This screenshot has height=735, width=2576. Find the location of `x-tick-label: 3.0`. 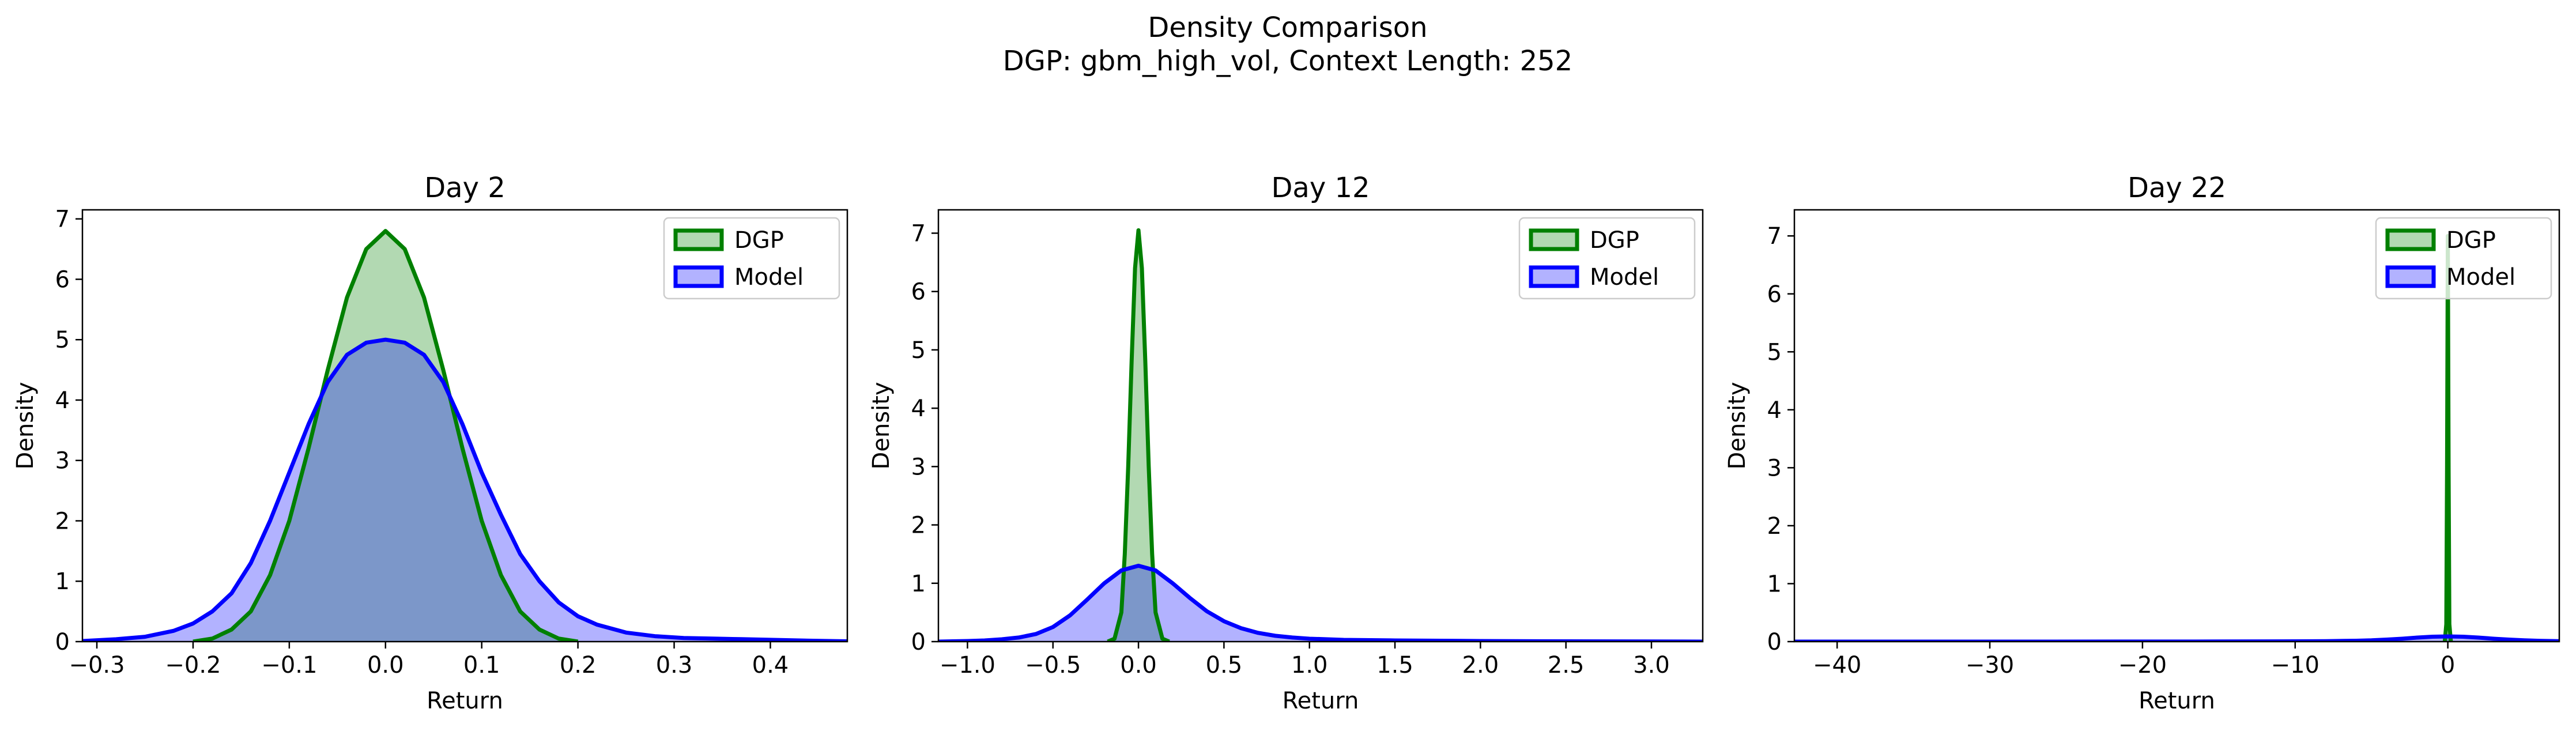

x-tick-label: 3.0 is located at coordinates (1651, 665).